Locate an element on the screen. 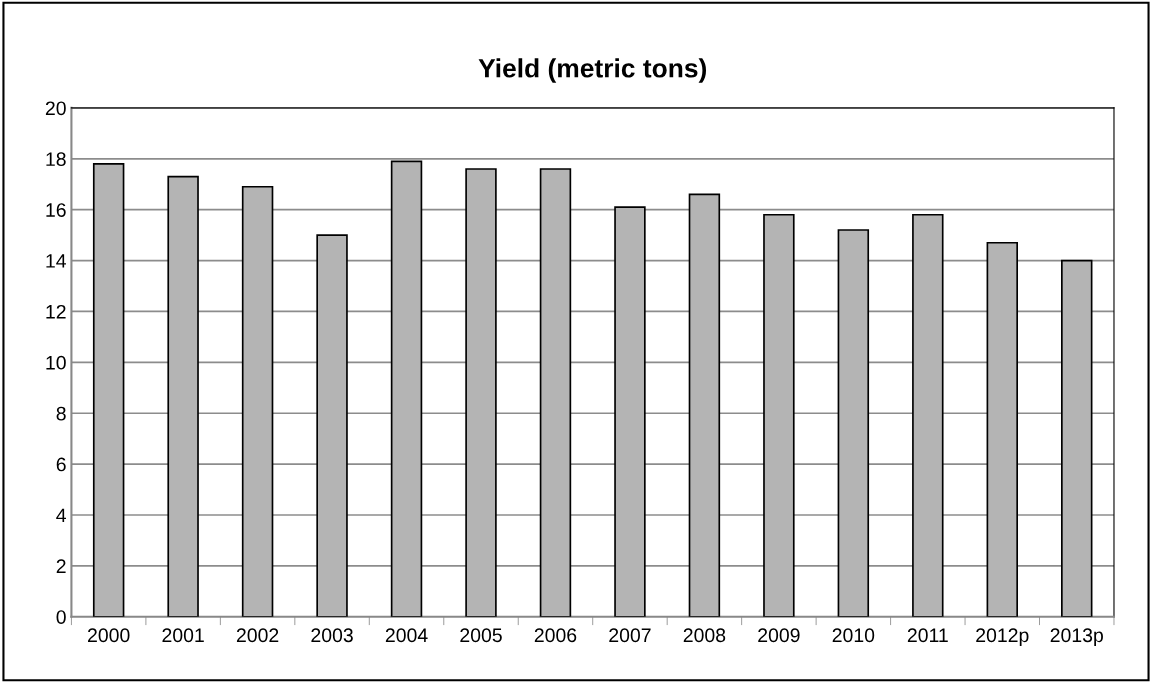 The image size is (1152, 683). x-tick-label: 2003 is located at coordinates (332, 635).